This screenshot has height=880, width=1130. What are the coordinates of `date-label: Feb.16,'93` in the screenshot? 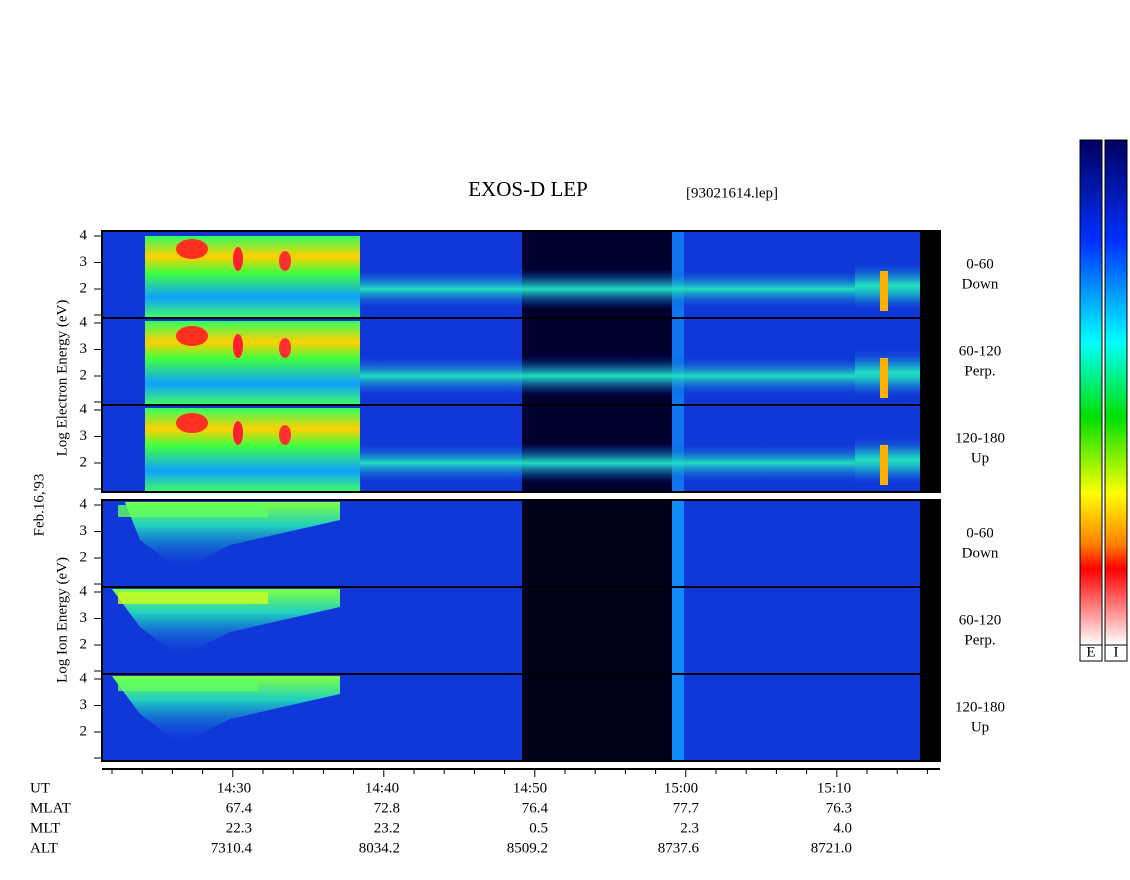 It's located at (39, 505).